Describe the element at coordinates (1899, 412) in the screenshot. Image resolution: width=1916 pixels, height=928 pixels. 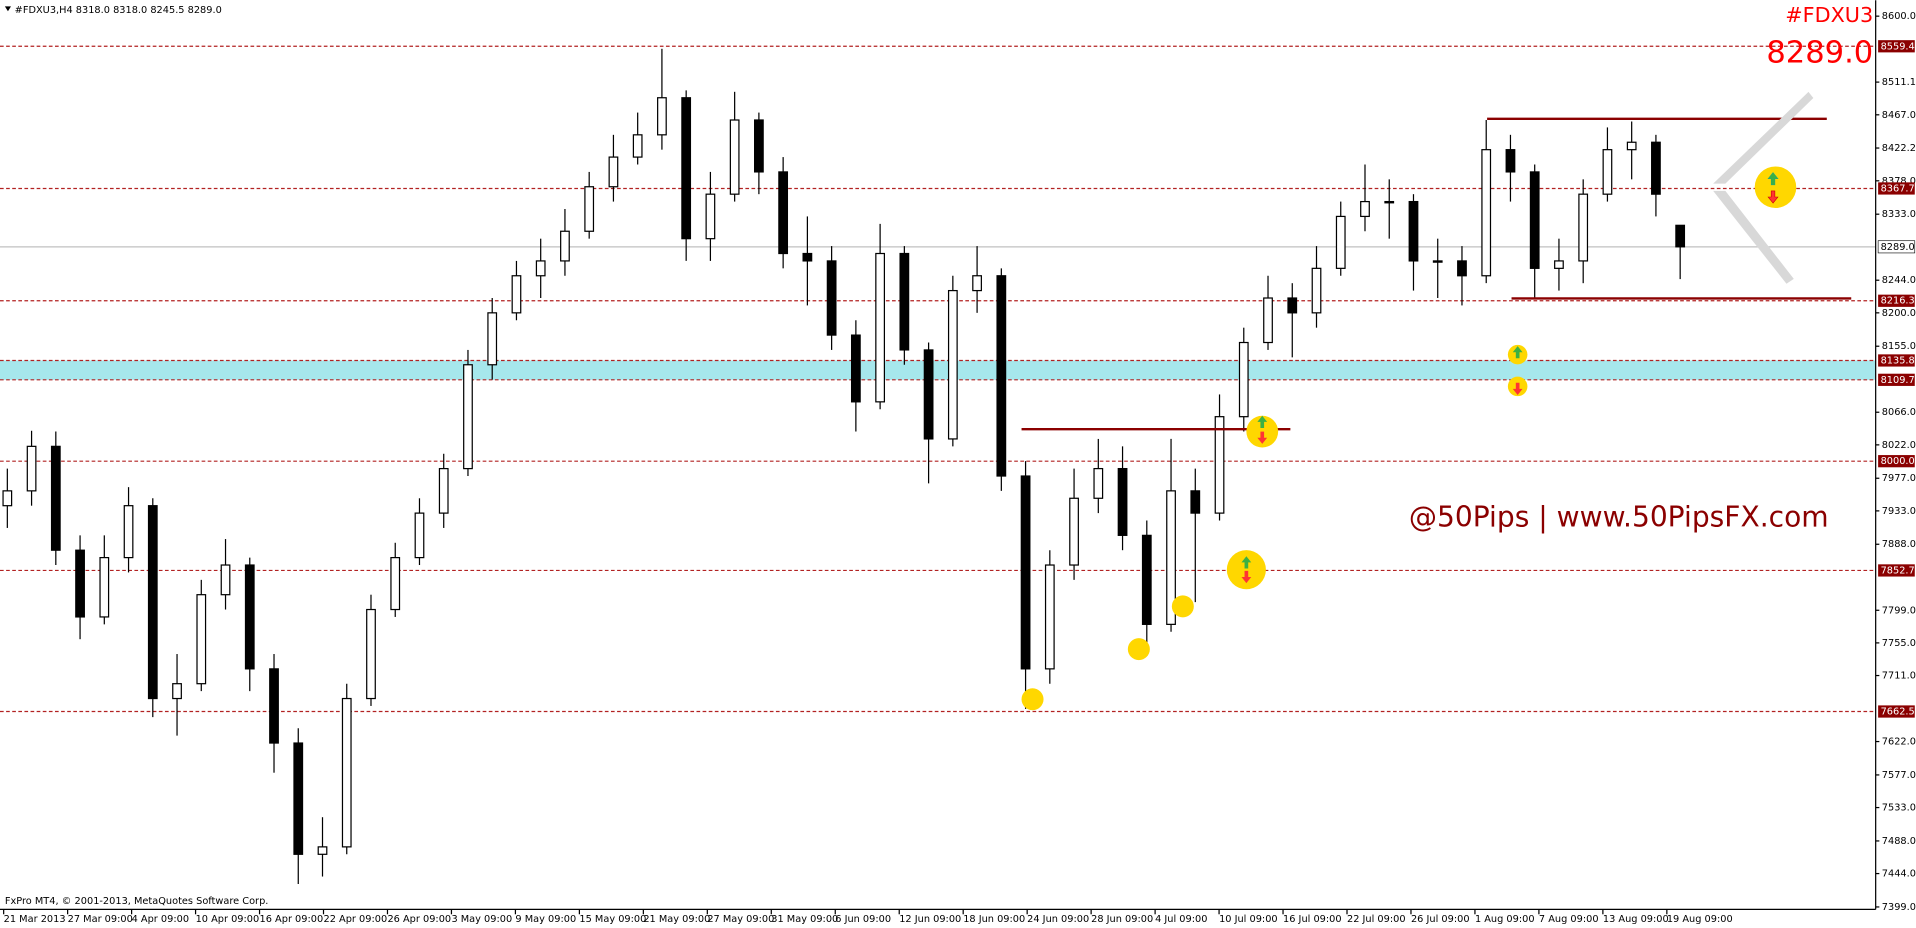
I see `y-tick-label: 8066.0` at that location.